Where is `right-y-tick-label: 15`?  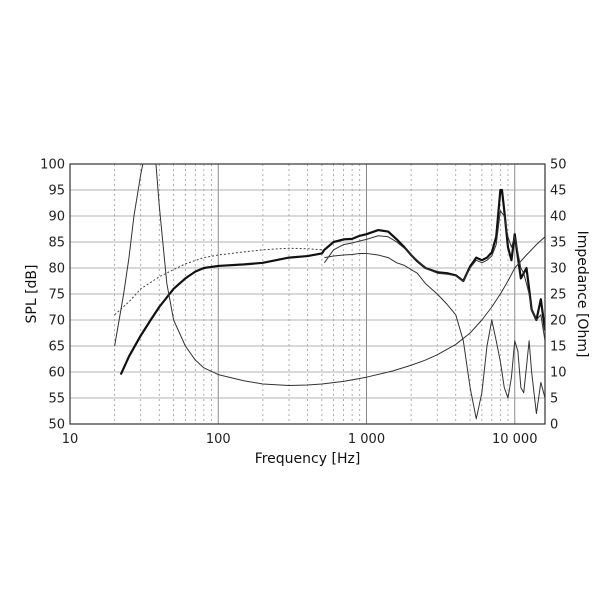 right-y-tick-label: 15 is located at coordinates (558, 347).